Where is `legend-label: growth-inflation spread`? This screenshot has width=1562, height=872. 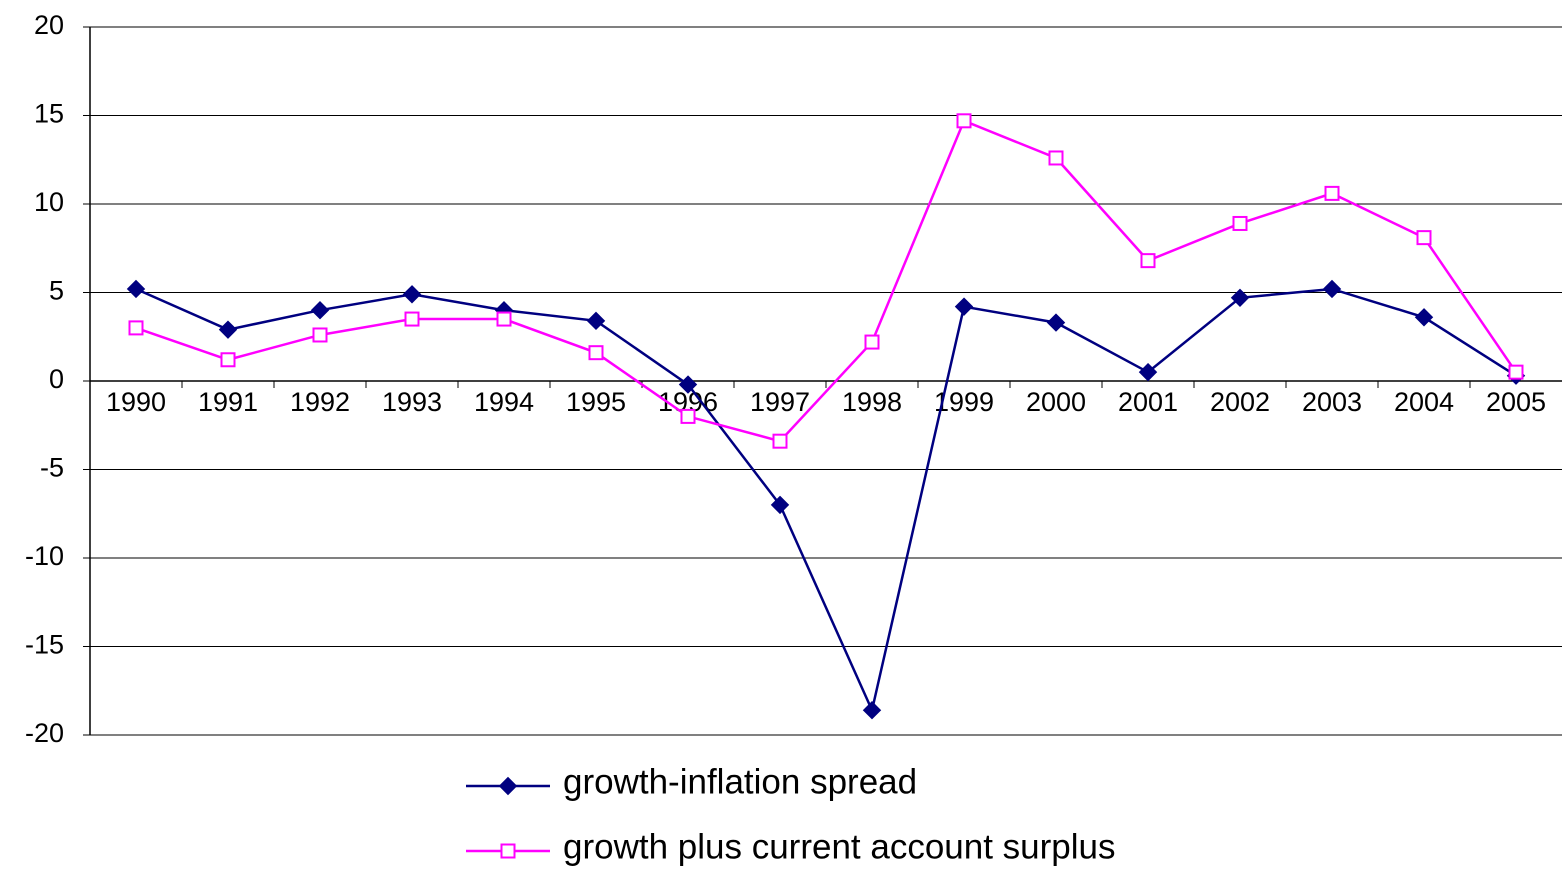 legend-label: growth-inflation spread is located at coordinates (740, 781).